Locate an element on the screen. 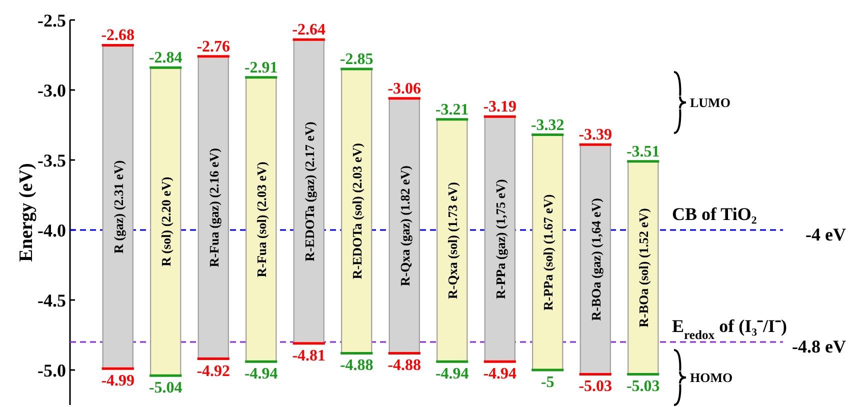  y-tick-label: -3.5 is located at coordinates (52, 160).